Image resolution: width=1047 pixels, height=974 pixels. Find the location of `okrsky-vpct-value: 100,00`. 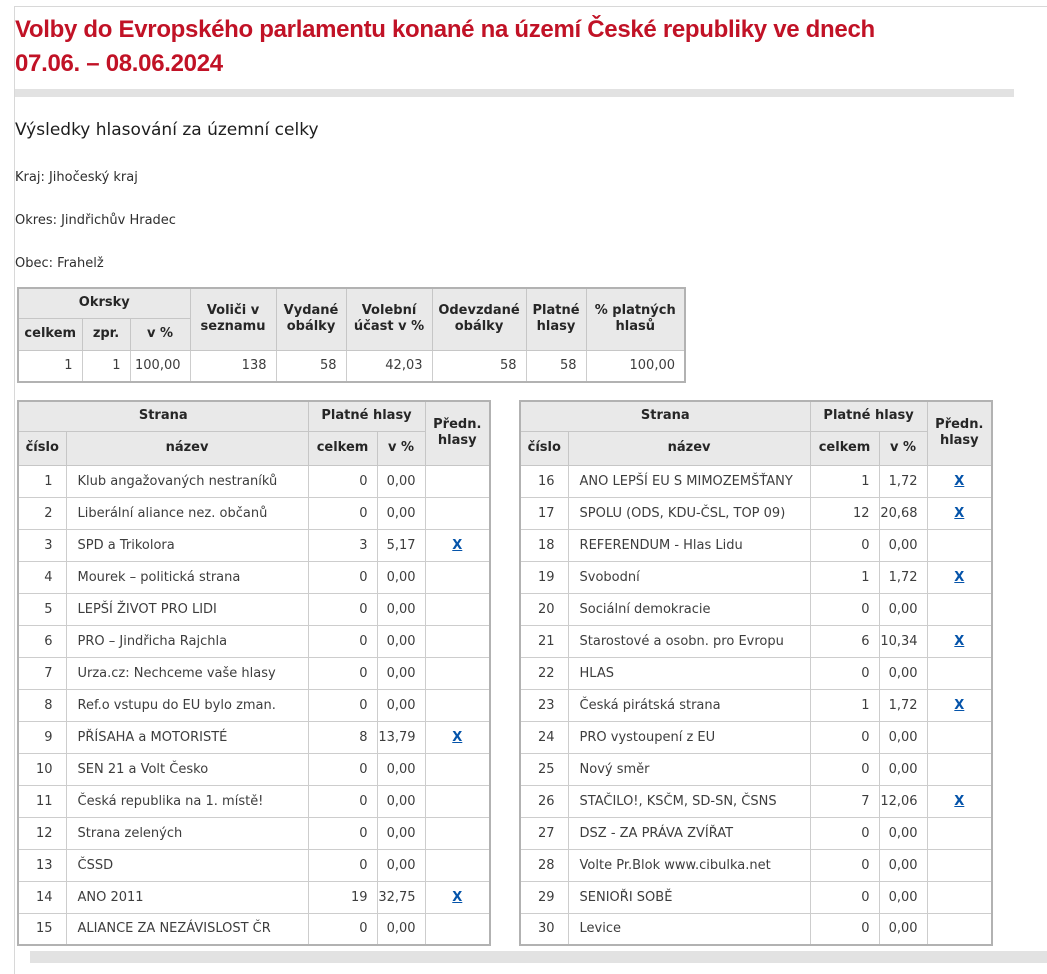

okrsky-vpct-value: 100,00 is located at coordinates (160, 366).